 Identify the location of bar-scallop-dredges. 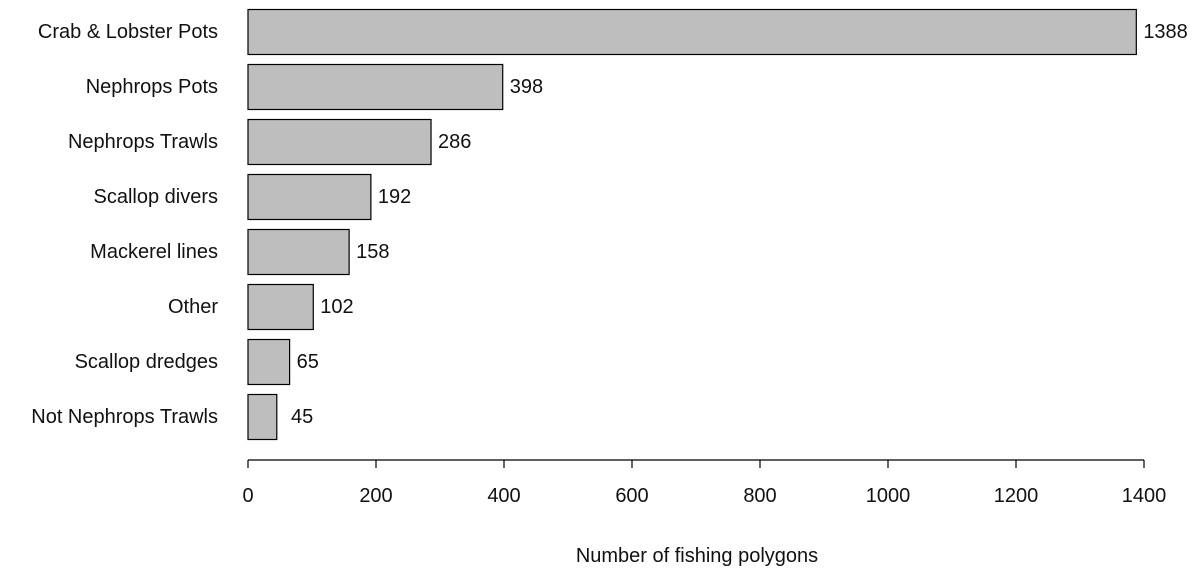
(269, 362).